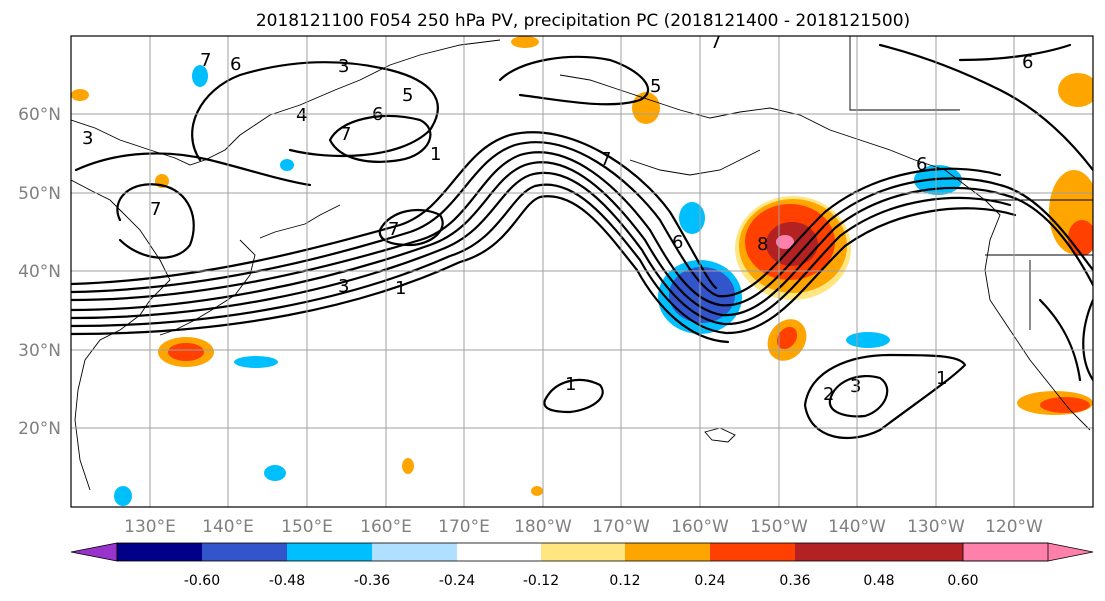  Describe the element at coordinates (464, 527) in the screenshot. I see `lon-label: 170°E` at that location.